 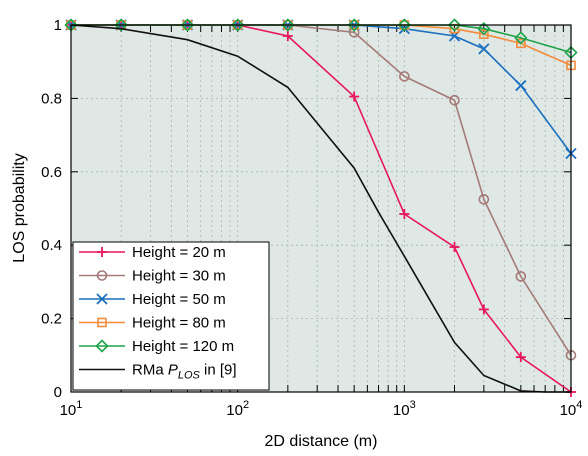 What do you see at coordinates (58, 25) in the screenshot?
I see `y-tick-label: 1` at bounding box center [58, 25].